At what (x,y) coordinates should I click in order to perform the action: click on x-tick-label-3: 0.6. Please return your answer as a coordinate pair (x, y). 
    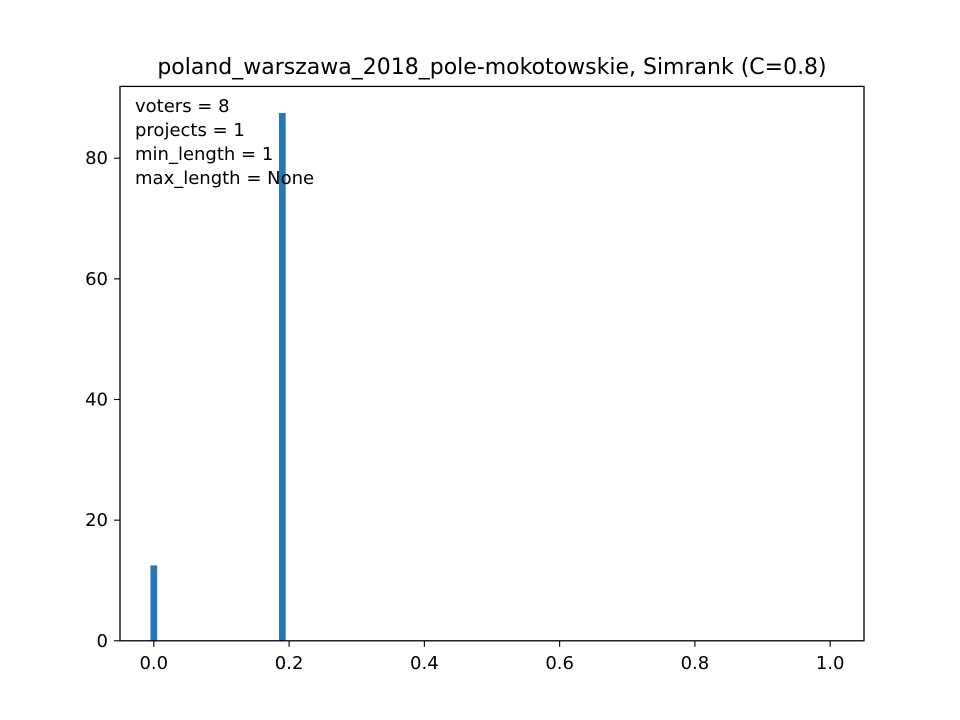
    Looking at the image, I should click on (559, 663).